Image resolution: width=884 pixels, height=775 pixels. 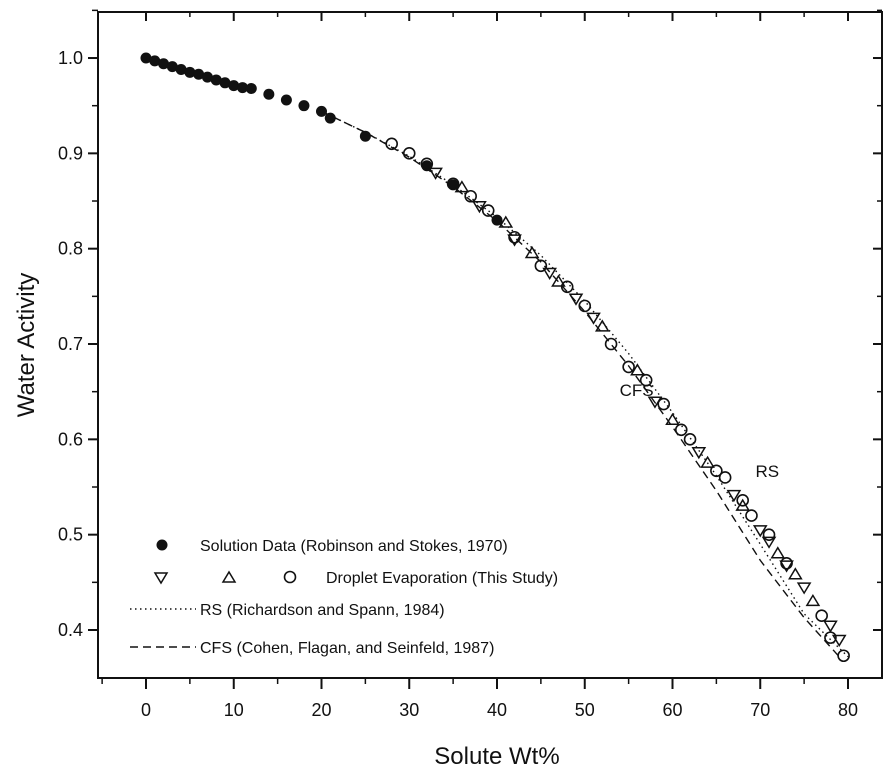 What do you see at coordinates (146, 710) in the screenshot?
I see `x-tick-label: 0` at bounding box center [146, 710].